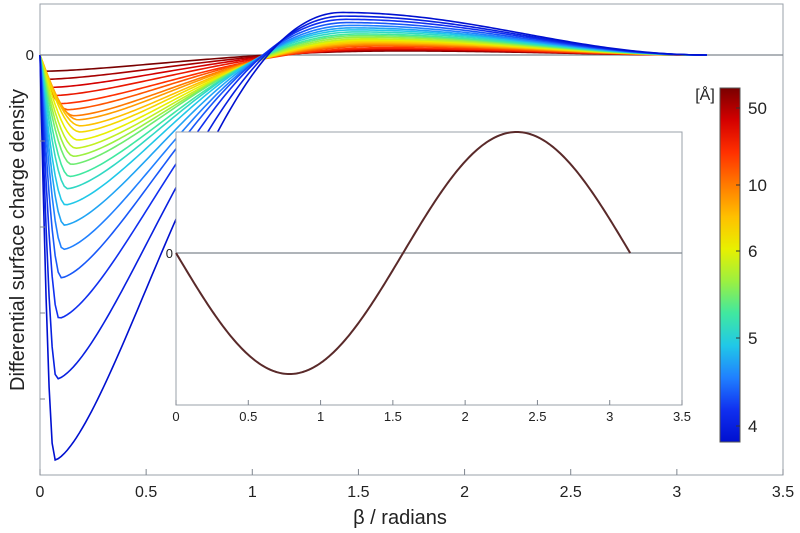 This screenshot has width=800, height=533. What do you see at coordinates (146, 492) in the screenshot?
I see `main-x-tick-label-1: 0.5` at bounding box center [146, 492].